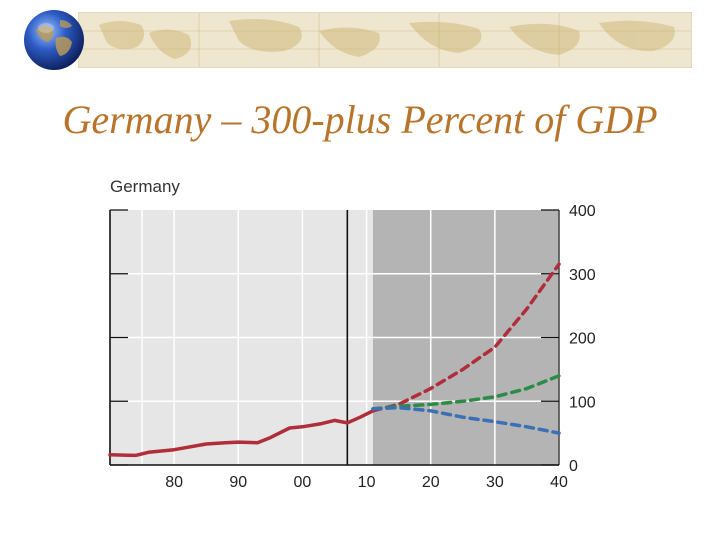 This screenshot has height=540, width=720. Describe the element at coordinates (367, 482) in the screenshot. I see `x-tick-label-10: 10` at that location.